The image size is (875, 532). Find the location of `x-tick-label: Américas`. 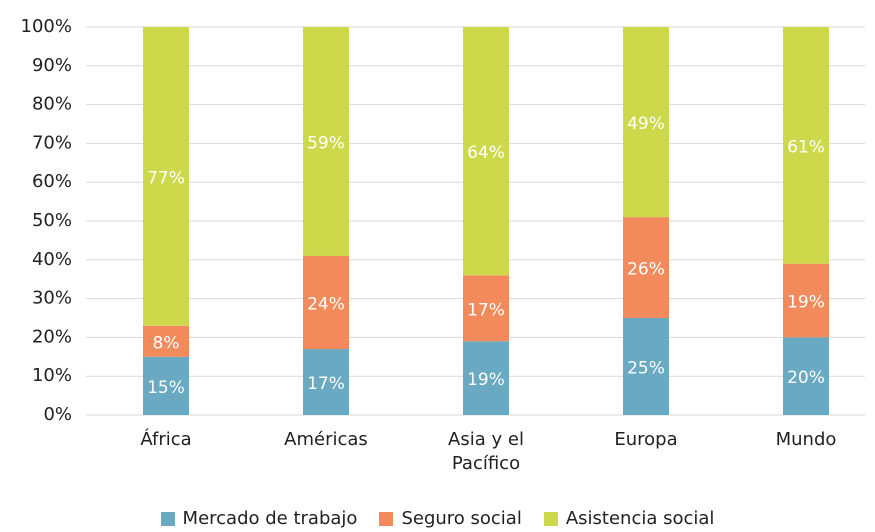

x-tick-label: Américas is located at coordinates (326, 439).